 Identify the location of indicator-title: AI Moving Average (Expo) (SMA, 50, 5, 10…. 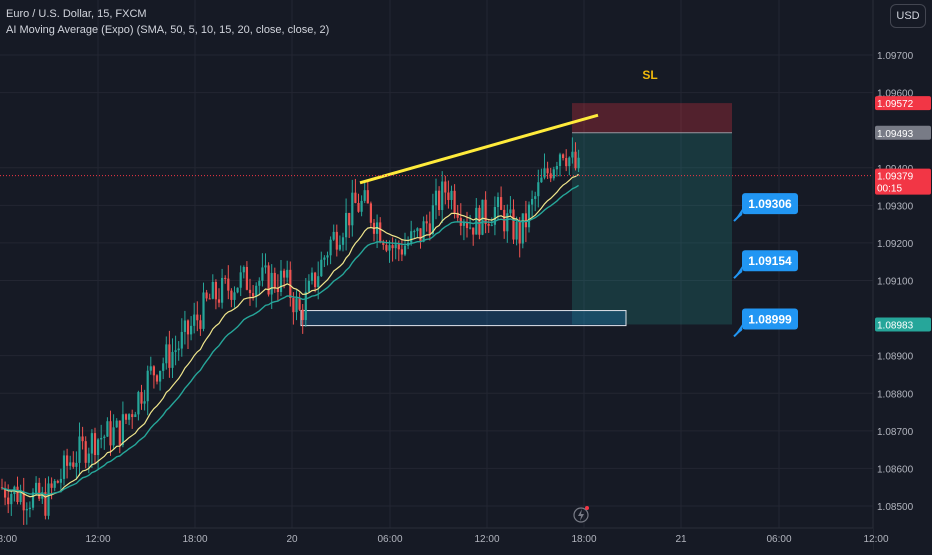
(168, 30).